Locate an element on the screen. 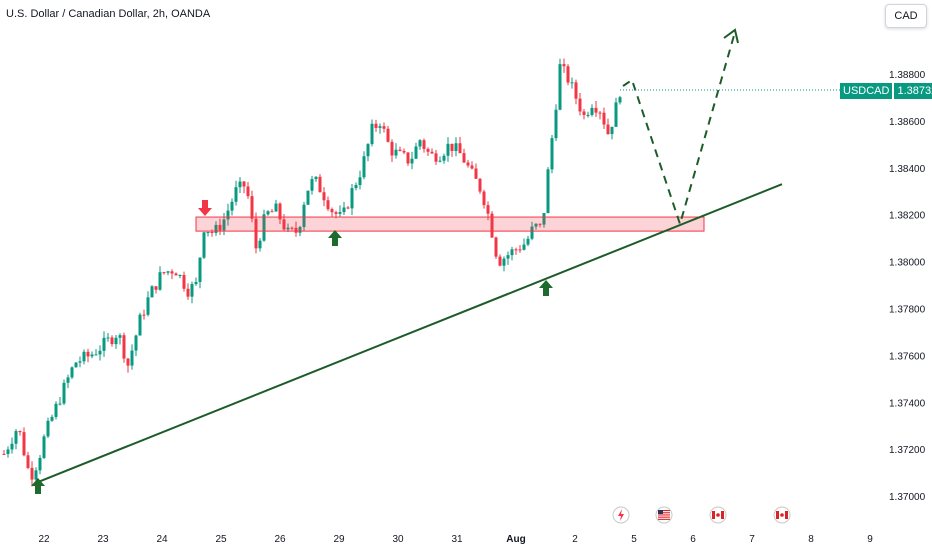 This screenshot has width=932, height=550. last-price-tag: USDCAD 1.38732 is located at coordinates (886, 91).